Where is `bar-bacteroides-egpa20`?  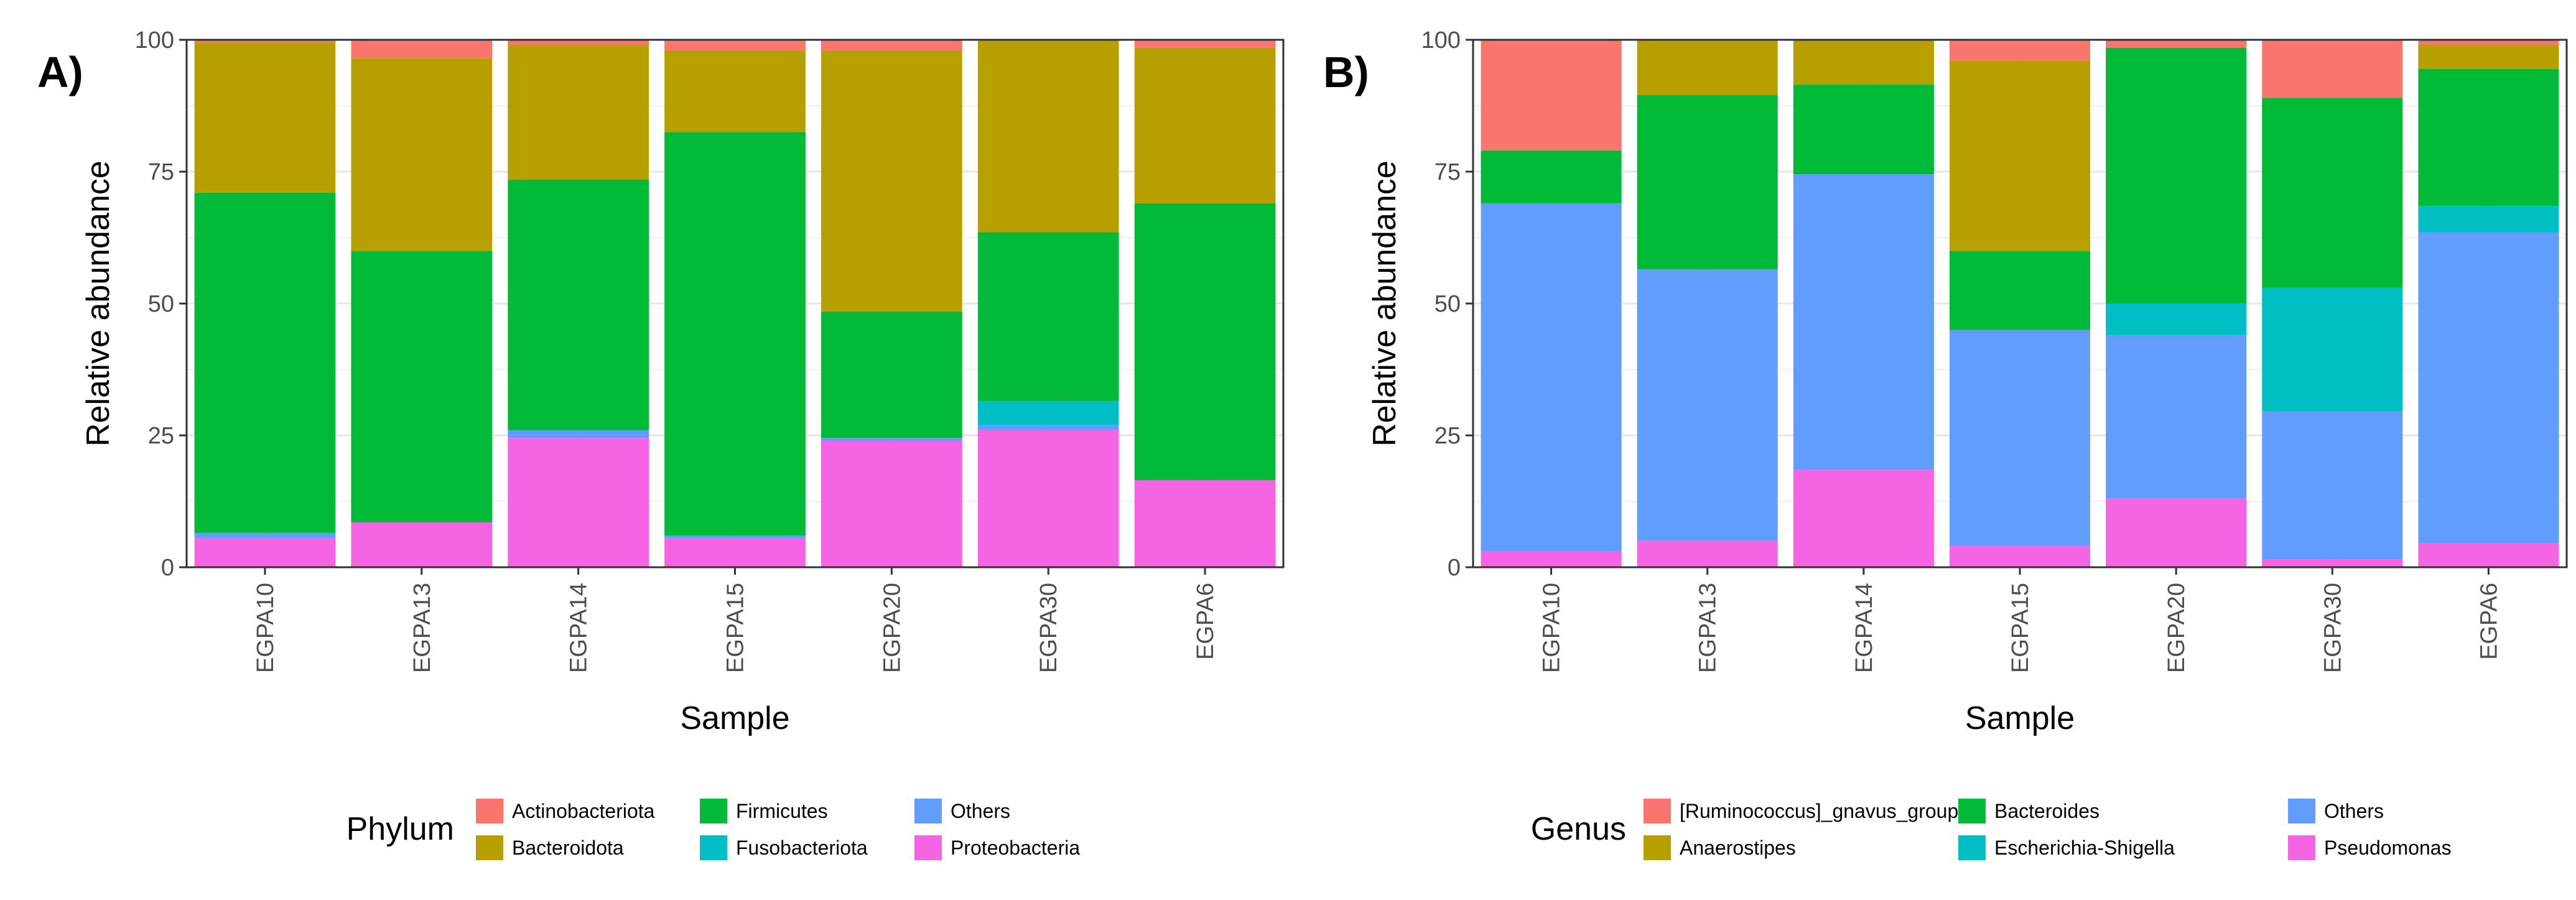 bar-bacteroides-egpa20 is located at coordinates (2176, 175).